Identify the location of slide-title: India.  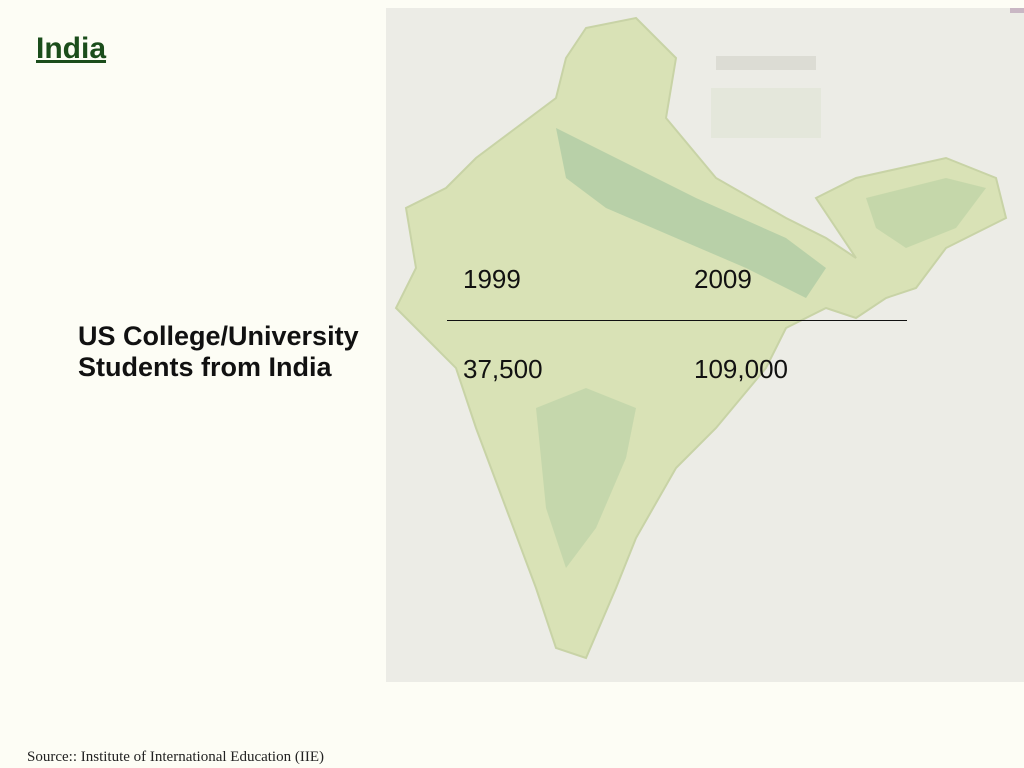
(71, 48).